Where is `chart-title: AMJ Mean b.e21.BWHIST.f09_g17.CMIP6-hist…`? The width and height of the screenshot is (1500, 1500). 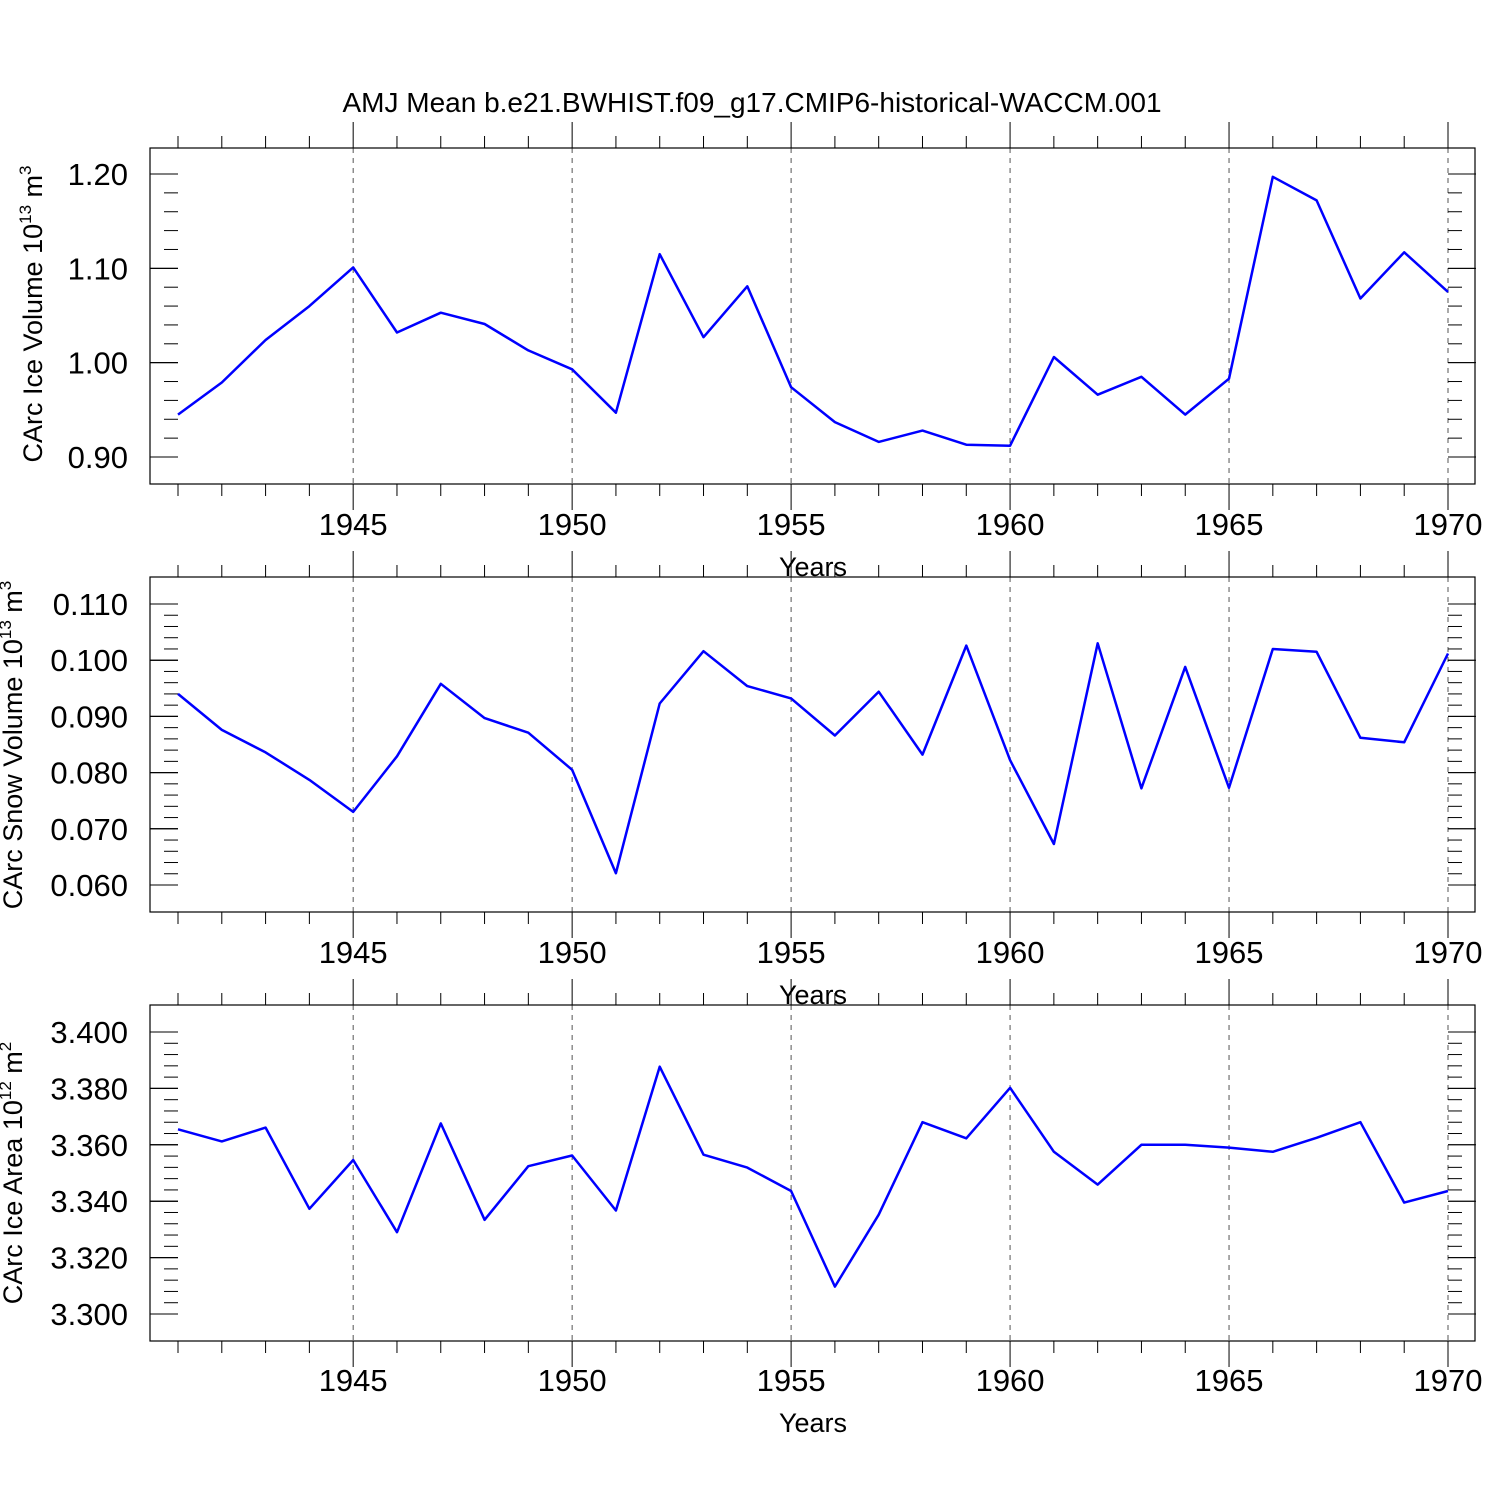
chart-title: AMJ Mean b.e21.BWHIST.f09_g17.CMIP6-hist… is located at coordinates (751, 102).